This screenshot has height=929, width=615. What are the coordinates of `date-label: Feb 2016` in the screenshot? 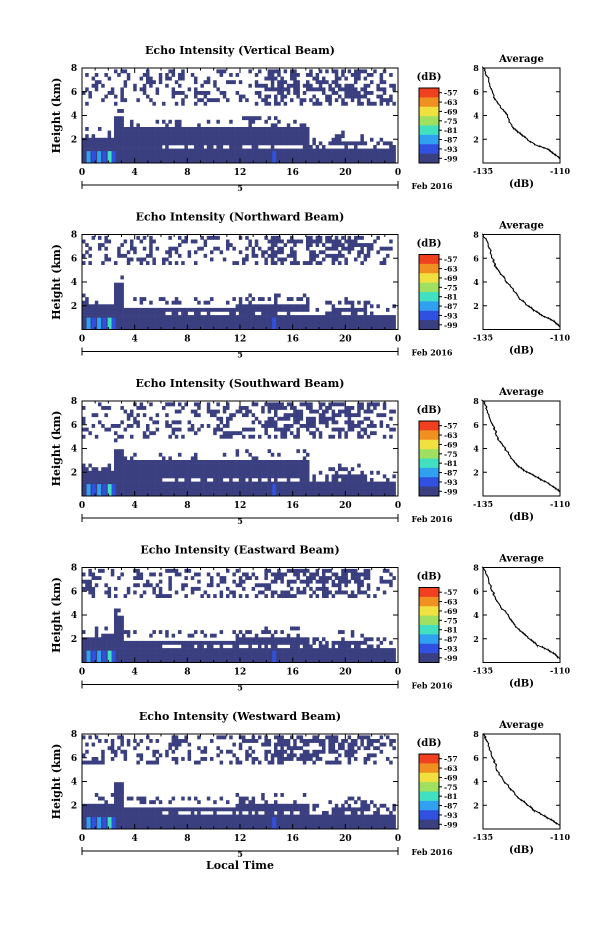 It's located at (432, 686).